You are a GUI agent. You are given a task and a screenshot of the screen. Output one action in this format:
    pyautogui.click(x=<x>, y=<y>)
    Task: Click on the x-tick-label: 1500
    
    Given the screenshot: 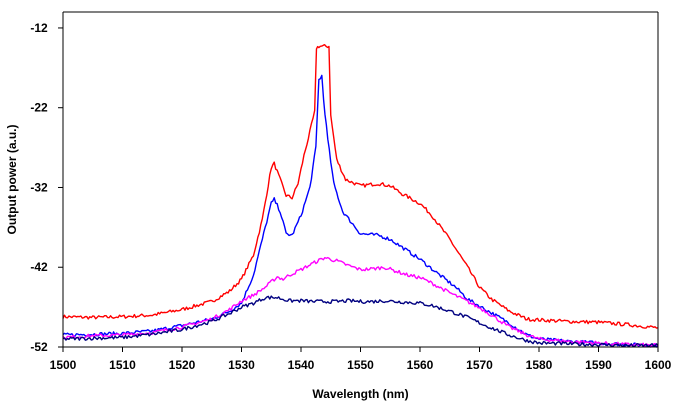 What is the action you would take?
    pyautogui.click(x=63, y=365)
    